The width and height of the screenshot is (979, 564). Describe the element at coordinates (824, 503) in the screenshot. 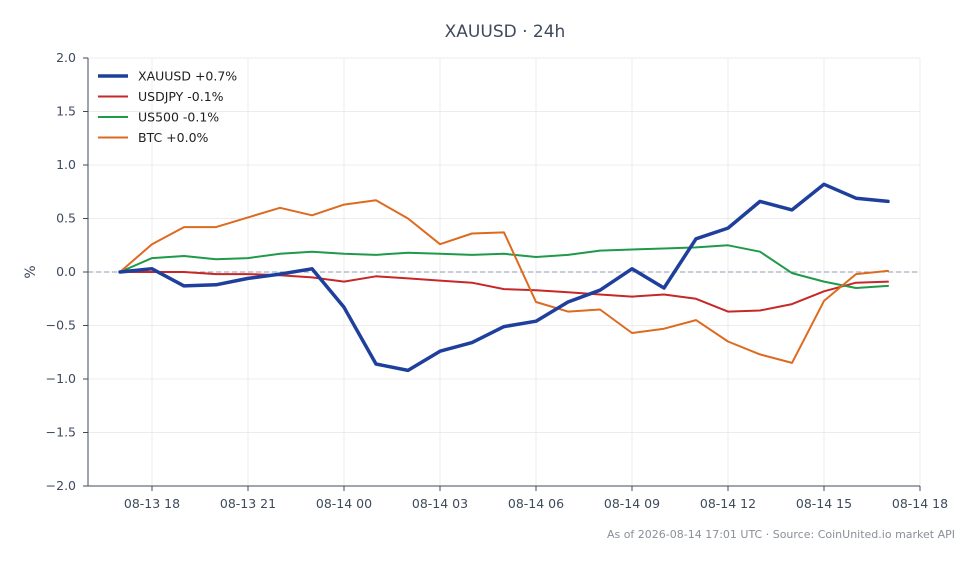

I see `x-tick-label: 08-14 15` at that location.